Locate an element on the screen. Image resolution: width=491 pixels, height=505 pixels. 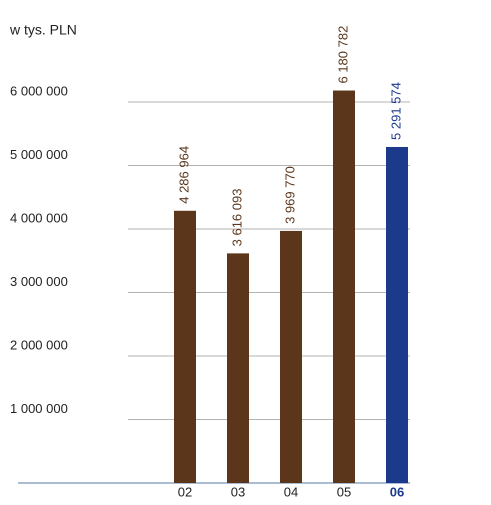
value-label: 3 616 093 is located at coordinates (236, 218).